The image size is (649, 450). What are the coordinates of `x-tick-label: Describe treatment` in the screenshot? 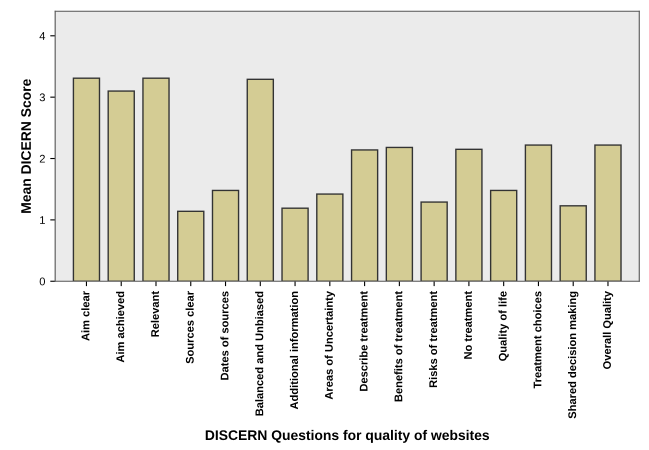 It's located at (363, 341).